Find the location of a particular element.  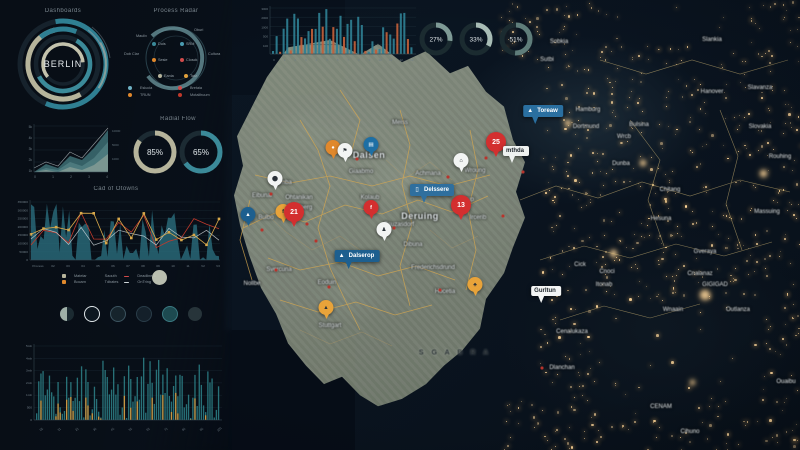

radar-footer-item: Eslucia is located at coordinates (153, 88).